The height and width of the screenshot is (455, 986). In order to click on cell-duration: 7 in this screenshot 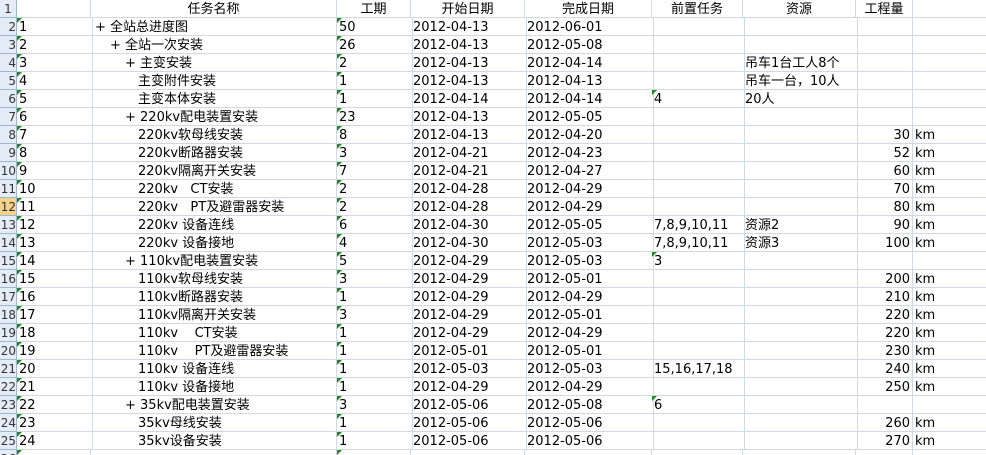, I will do `click(375, 171)`.